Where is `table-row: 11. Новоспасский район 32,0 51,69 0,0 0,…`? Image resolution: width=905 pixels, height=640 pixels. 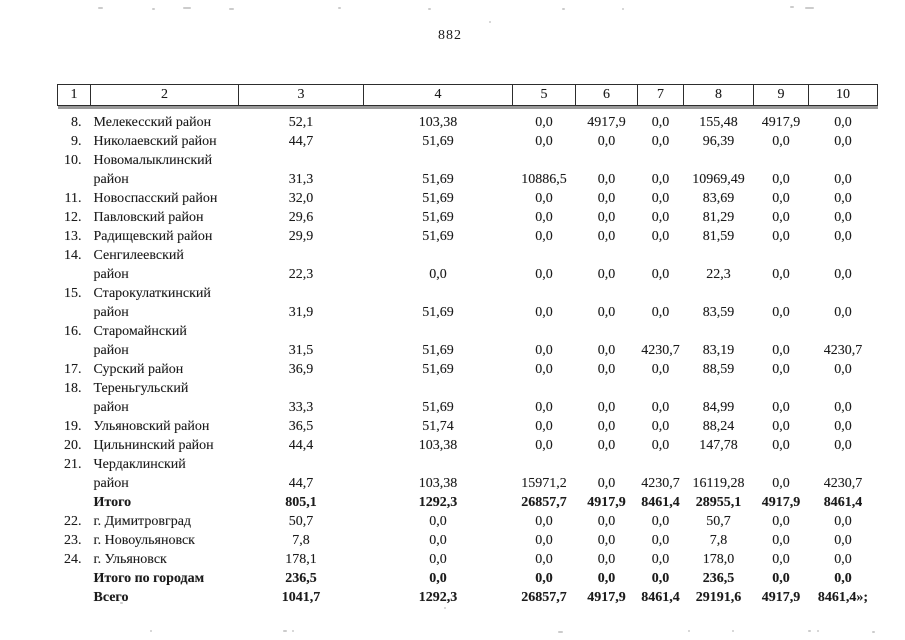
table-row: 11. Новоспасский район 32,0 51,69 0,0 0,… is located at coordinates (468, 198).